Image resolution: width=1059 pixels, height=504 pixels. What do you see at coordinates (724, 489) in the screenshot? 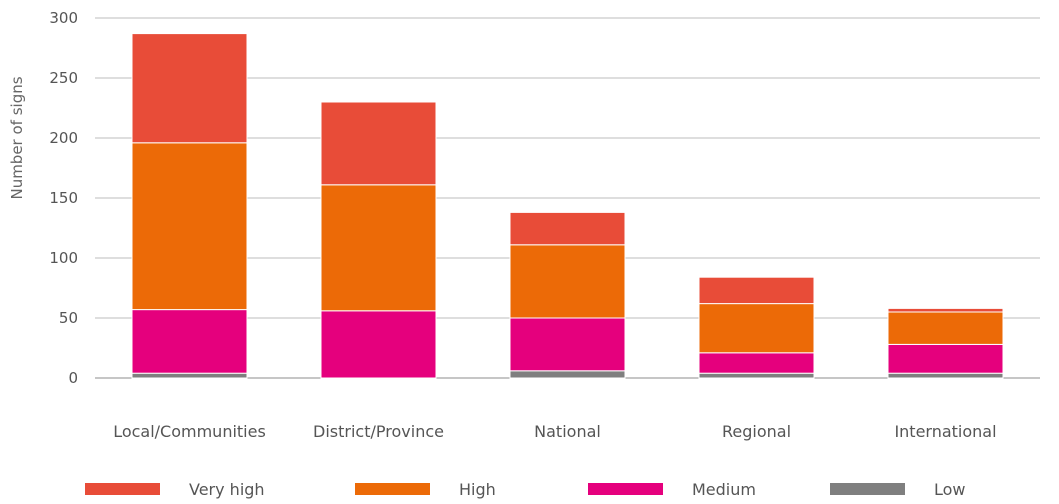
I see `legend-label: Medium` at bounding box center [724, 489].